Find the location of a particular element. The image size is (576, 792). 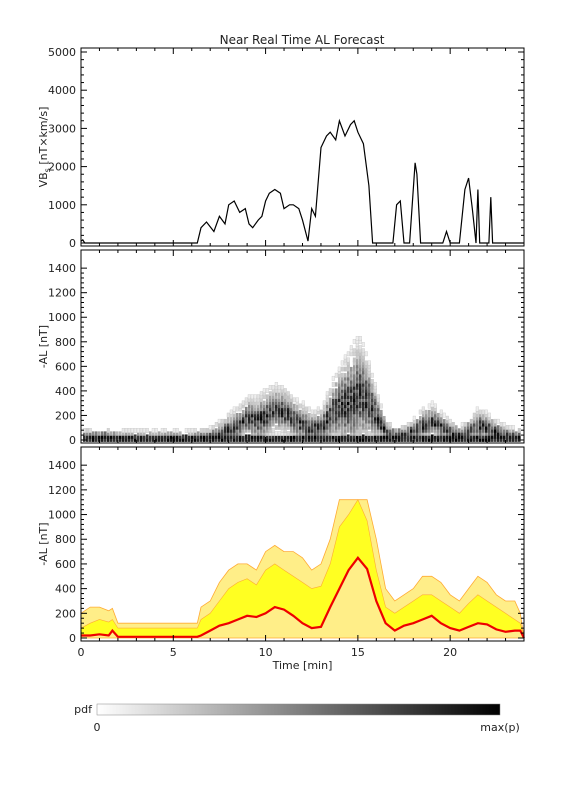

vbs-series-line is located at coordinates (302, 181).